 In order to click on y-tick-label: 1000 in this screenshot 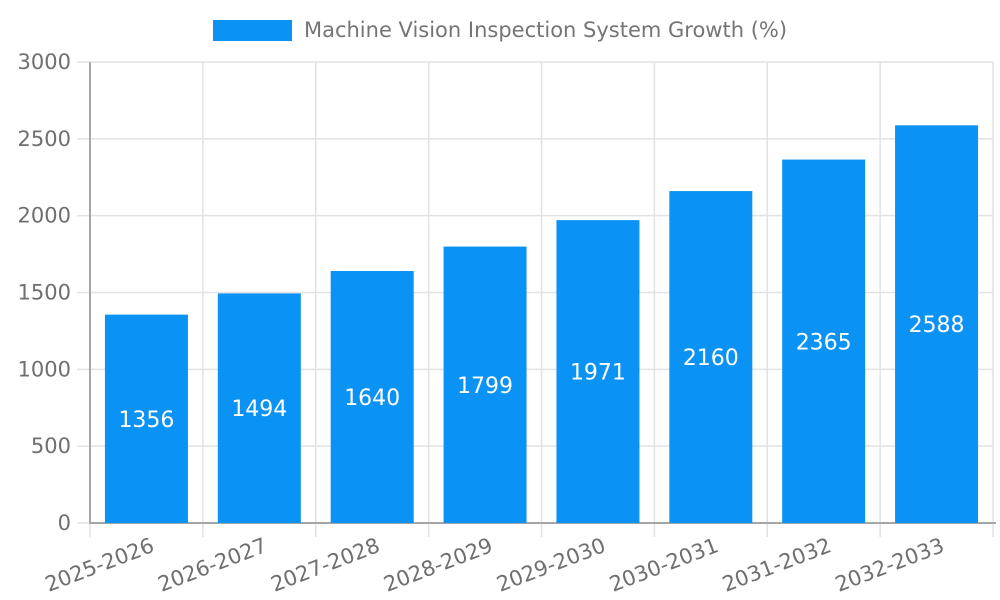, I will do `click(44, 369)`.